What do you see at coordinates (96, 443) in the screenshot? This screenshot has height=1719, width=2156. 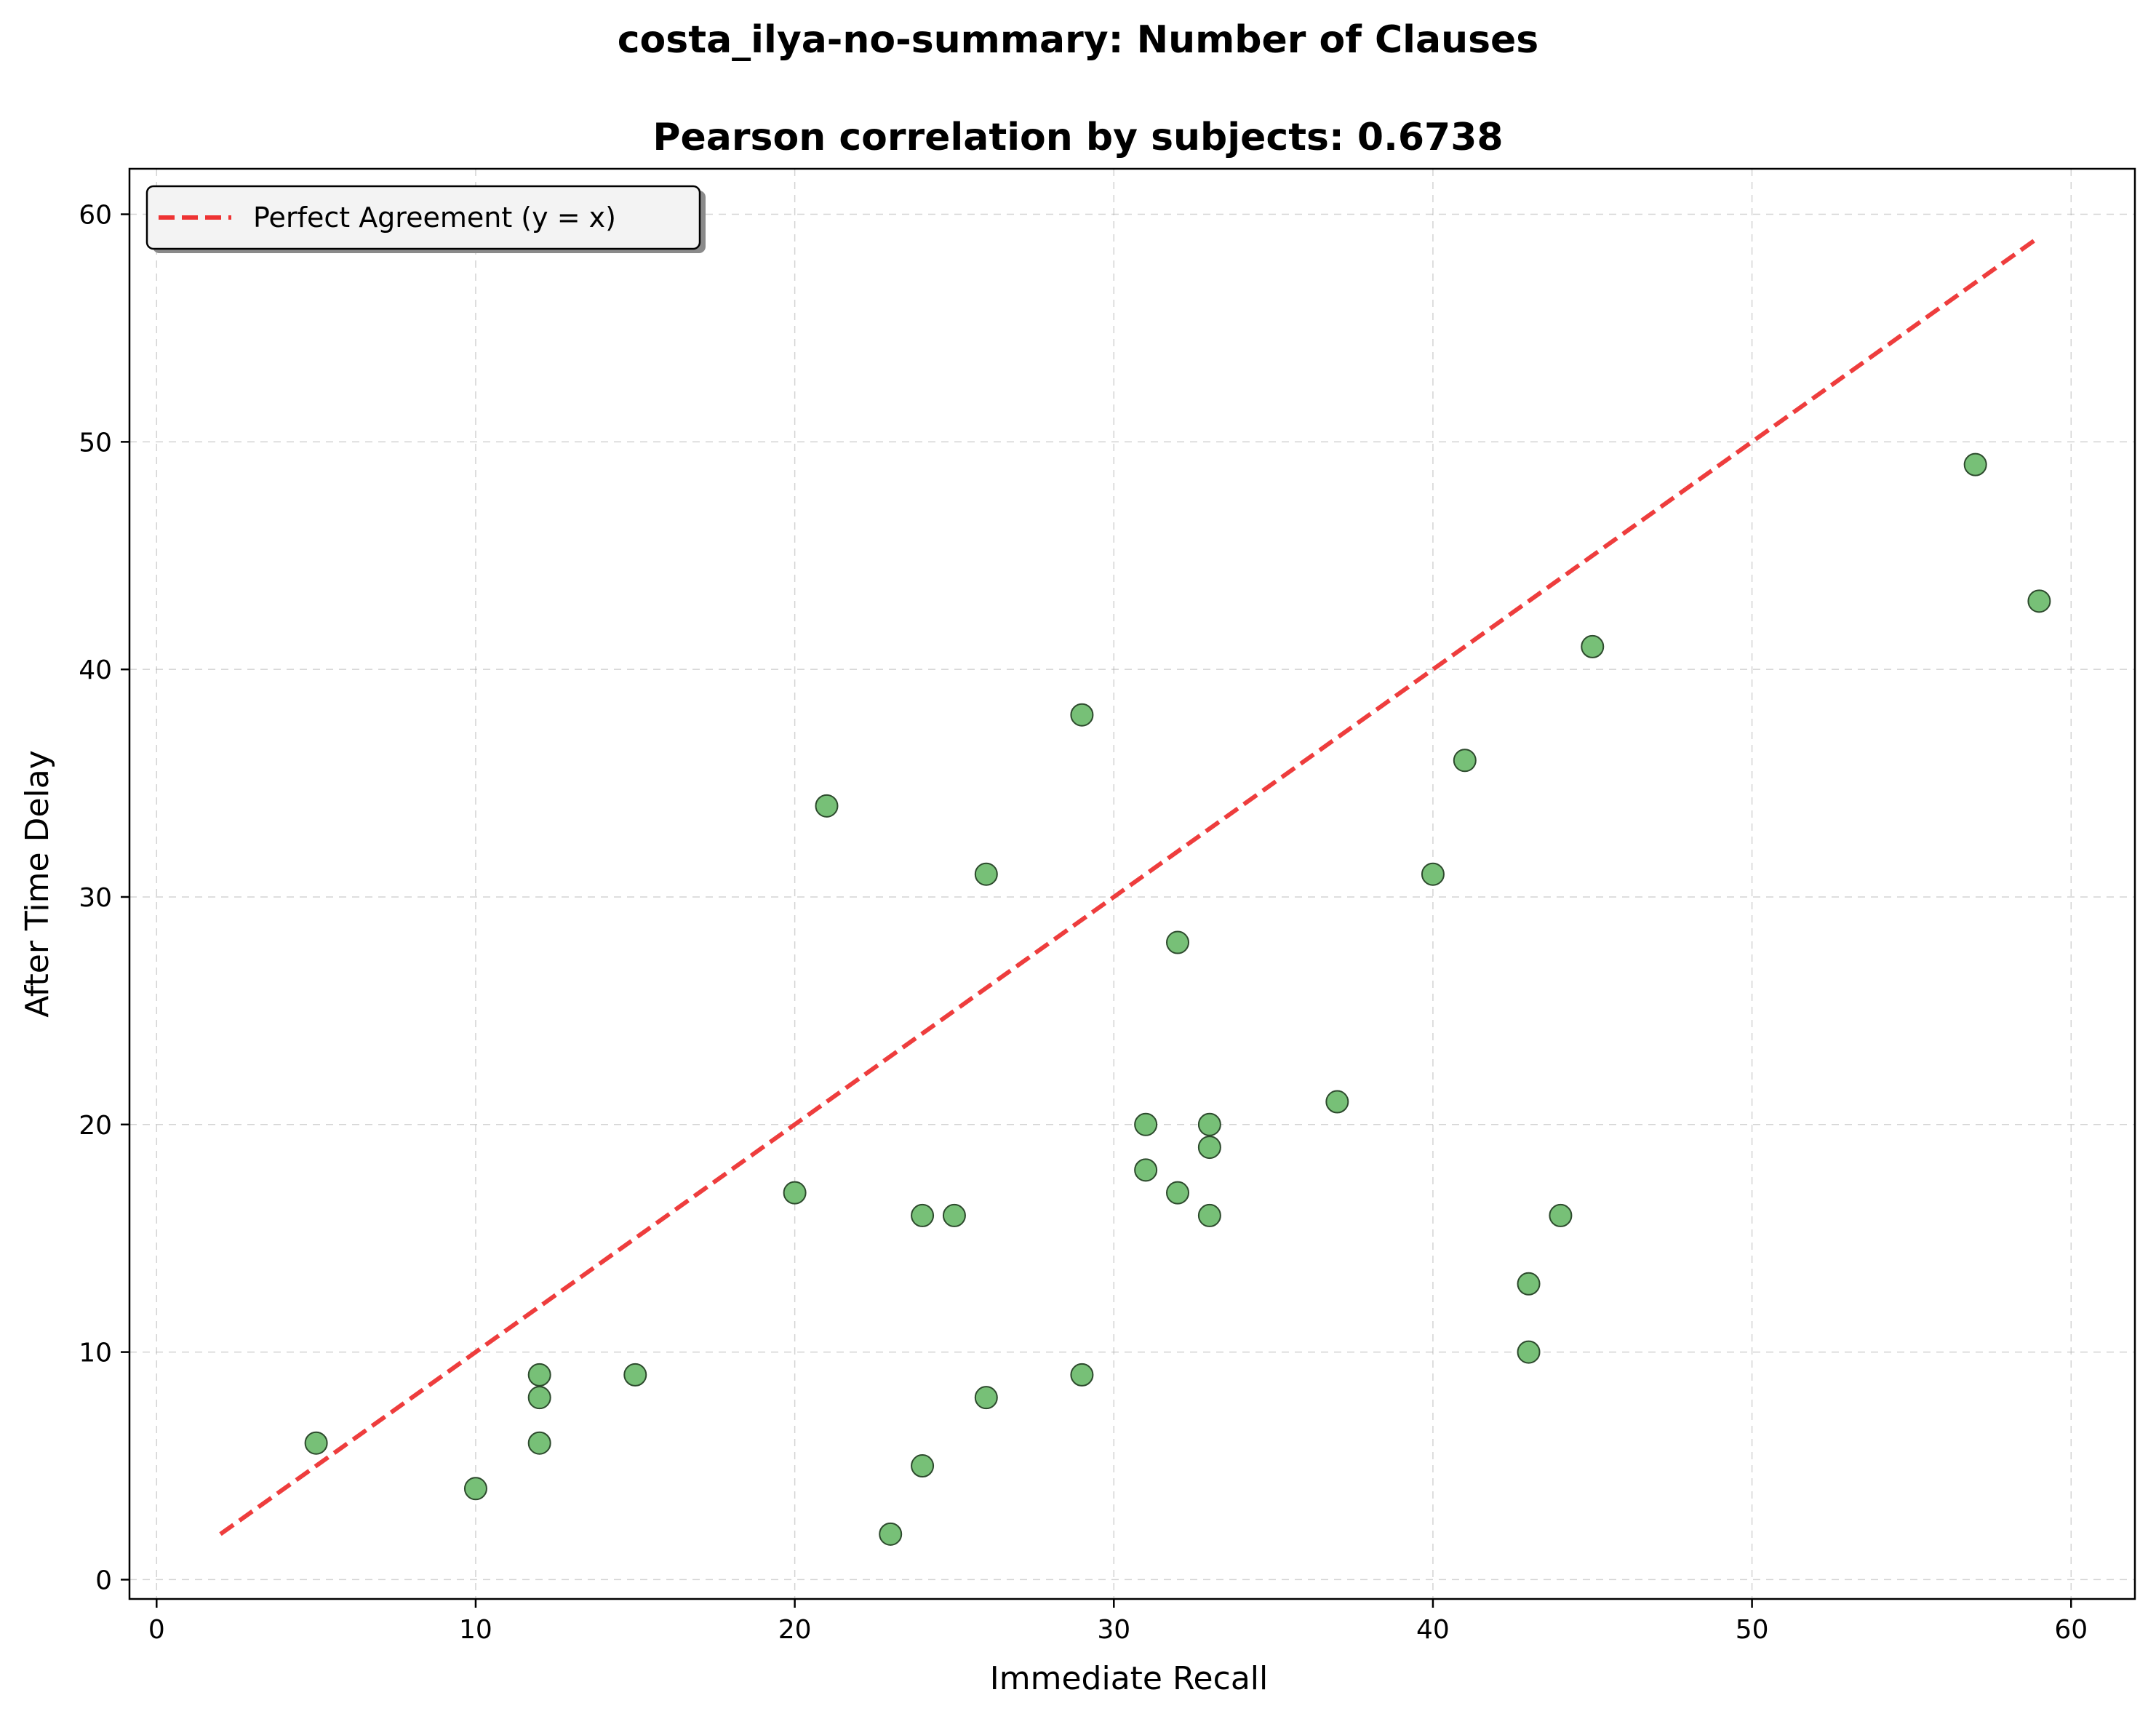 I see `y-tick-label: 50` at bounding box center [96, 443].